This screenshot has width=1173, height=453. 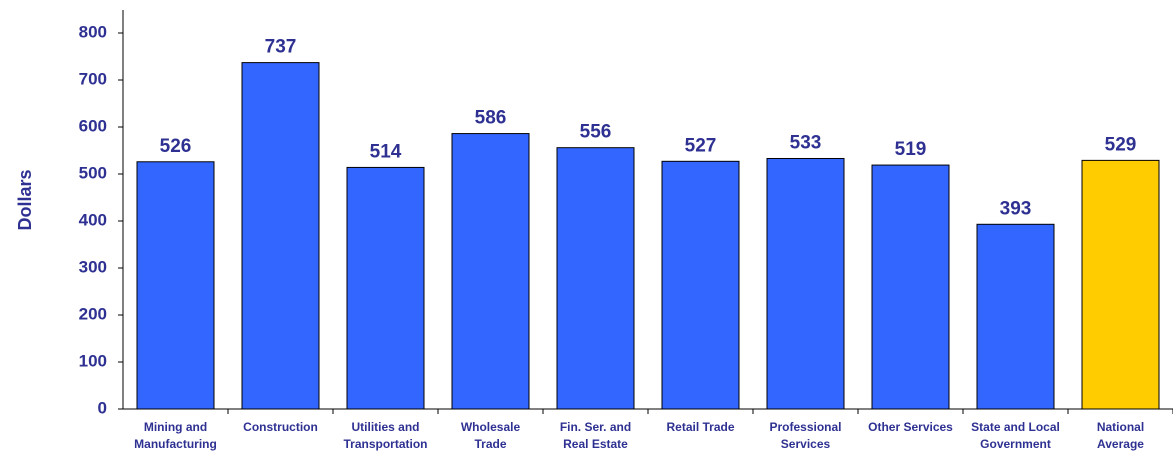 I want to click on bar-value-label: 514, so click(x=386, y=151).